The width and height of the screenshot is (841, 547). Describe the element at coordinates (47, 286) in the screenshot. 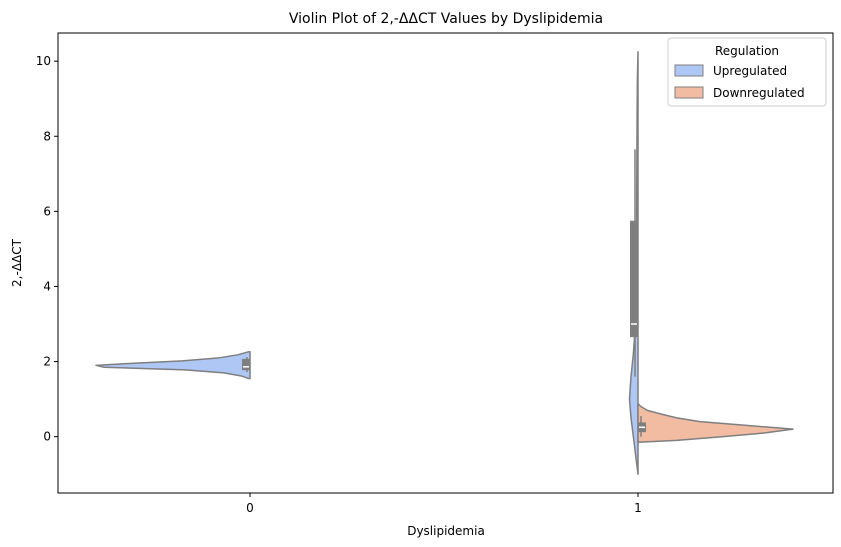

I see `y-tick-label: 4` at that location.